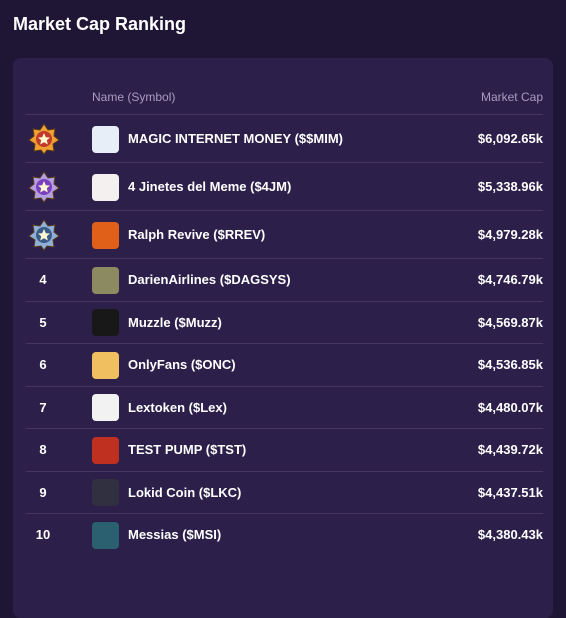 This screenshot has height=618, width=566. I want to click on token-name: OnlyFans ($ONC), so click(182, 365).